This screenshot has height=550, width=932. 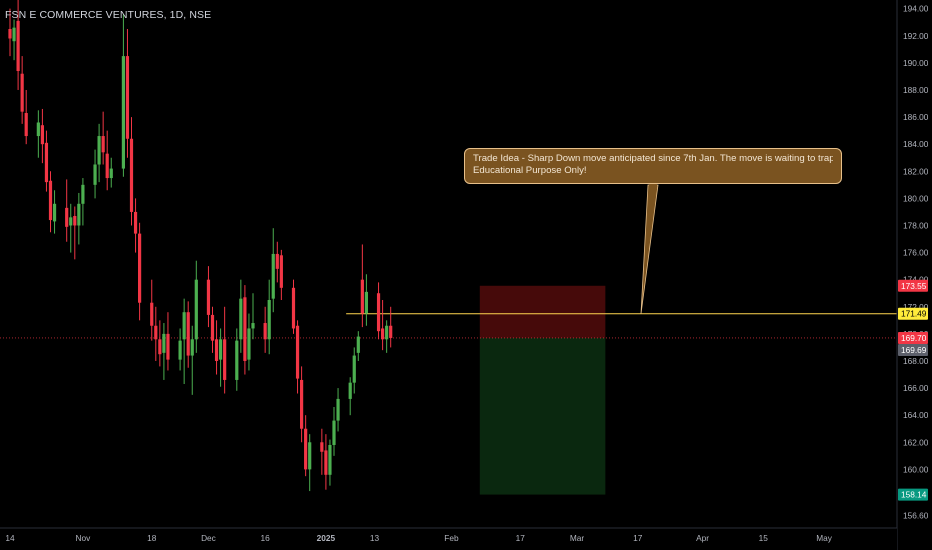 What do you see at coordinates (577, 538) in the screenshot?
I see `time-tick-label: Mar` at bounding box center [577, 538].